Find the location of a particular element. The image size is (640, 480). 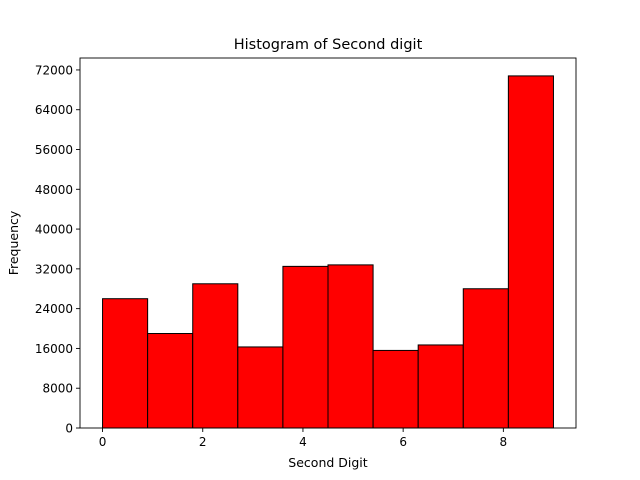

y-tick-label: 40000 is located at coordinates (54, 230).